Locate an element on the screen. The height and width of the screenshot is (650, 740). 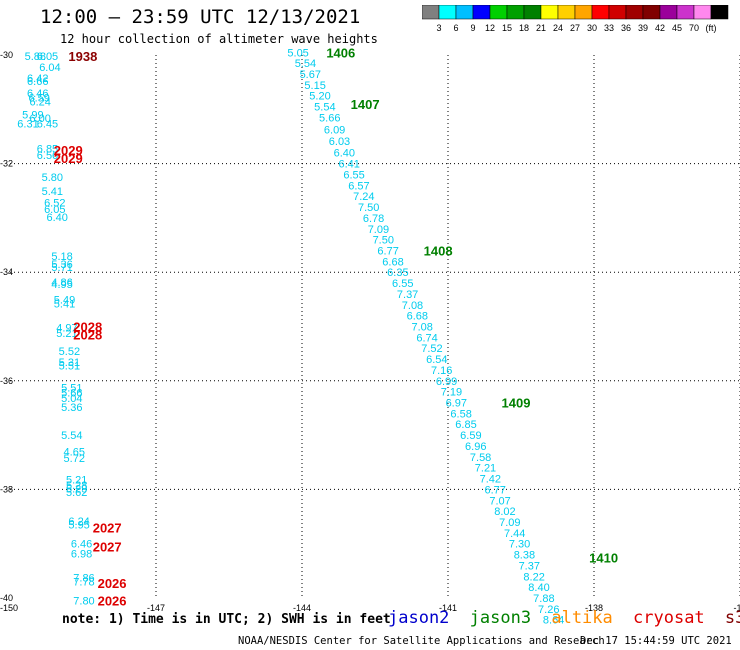
colorbar-swatch is located at coordinates (719, 12).